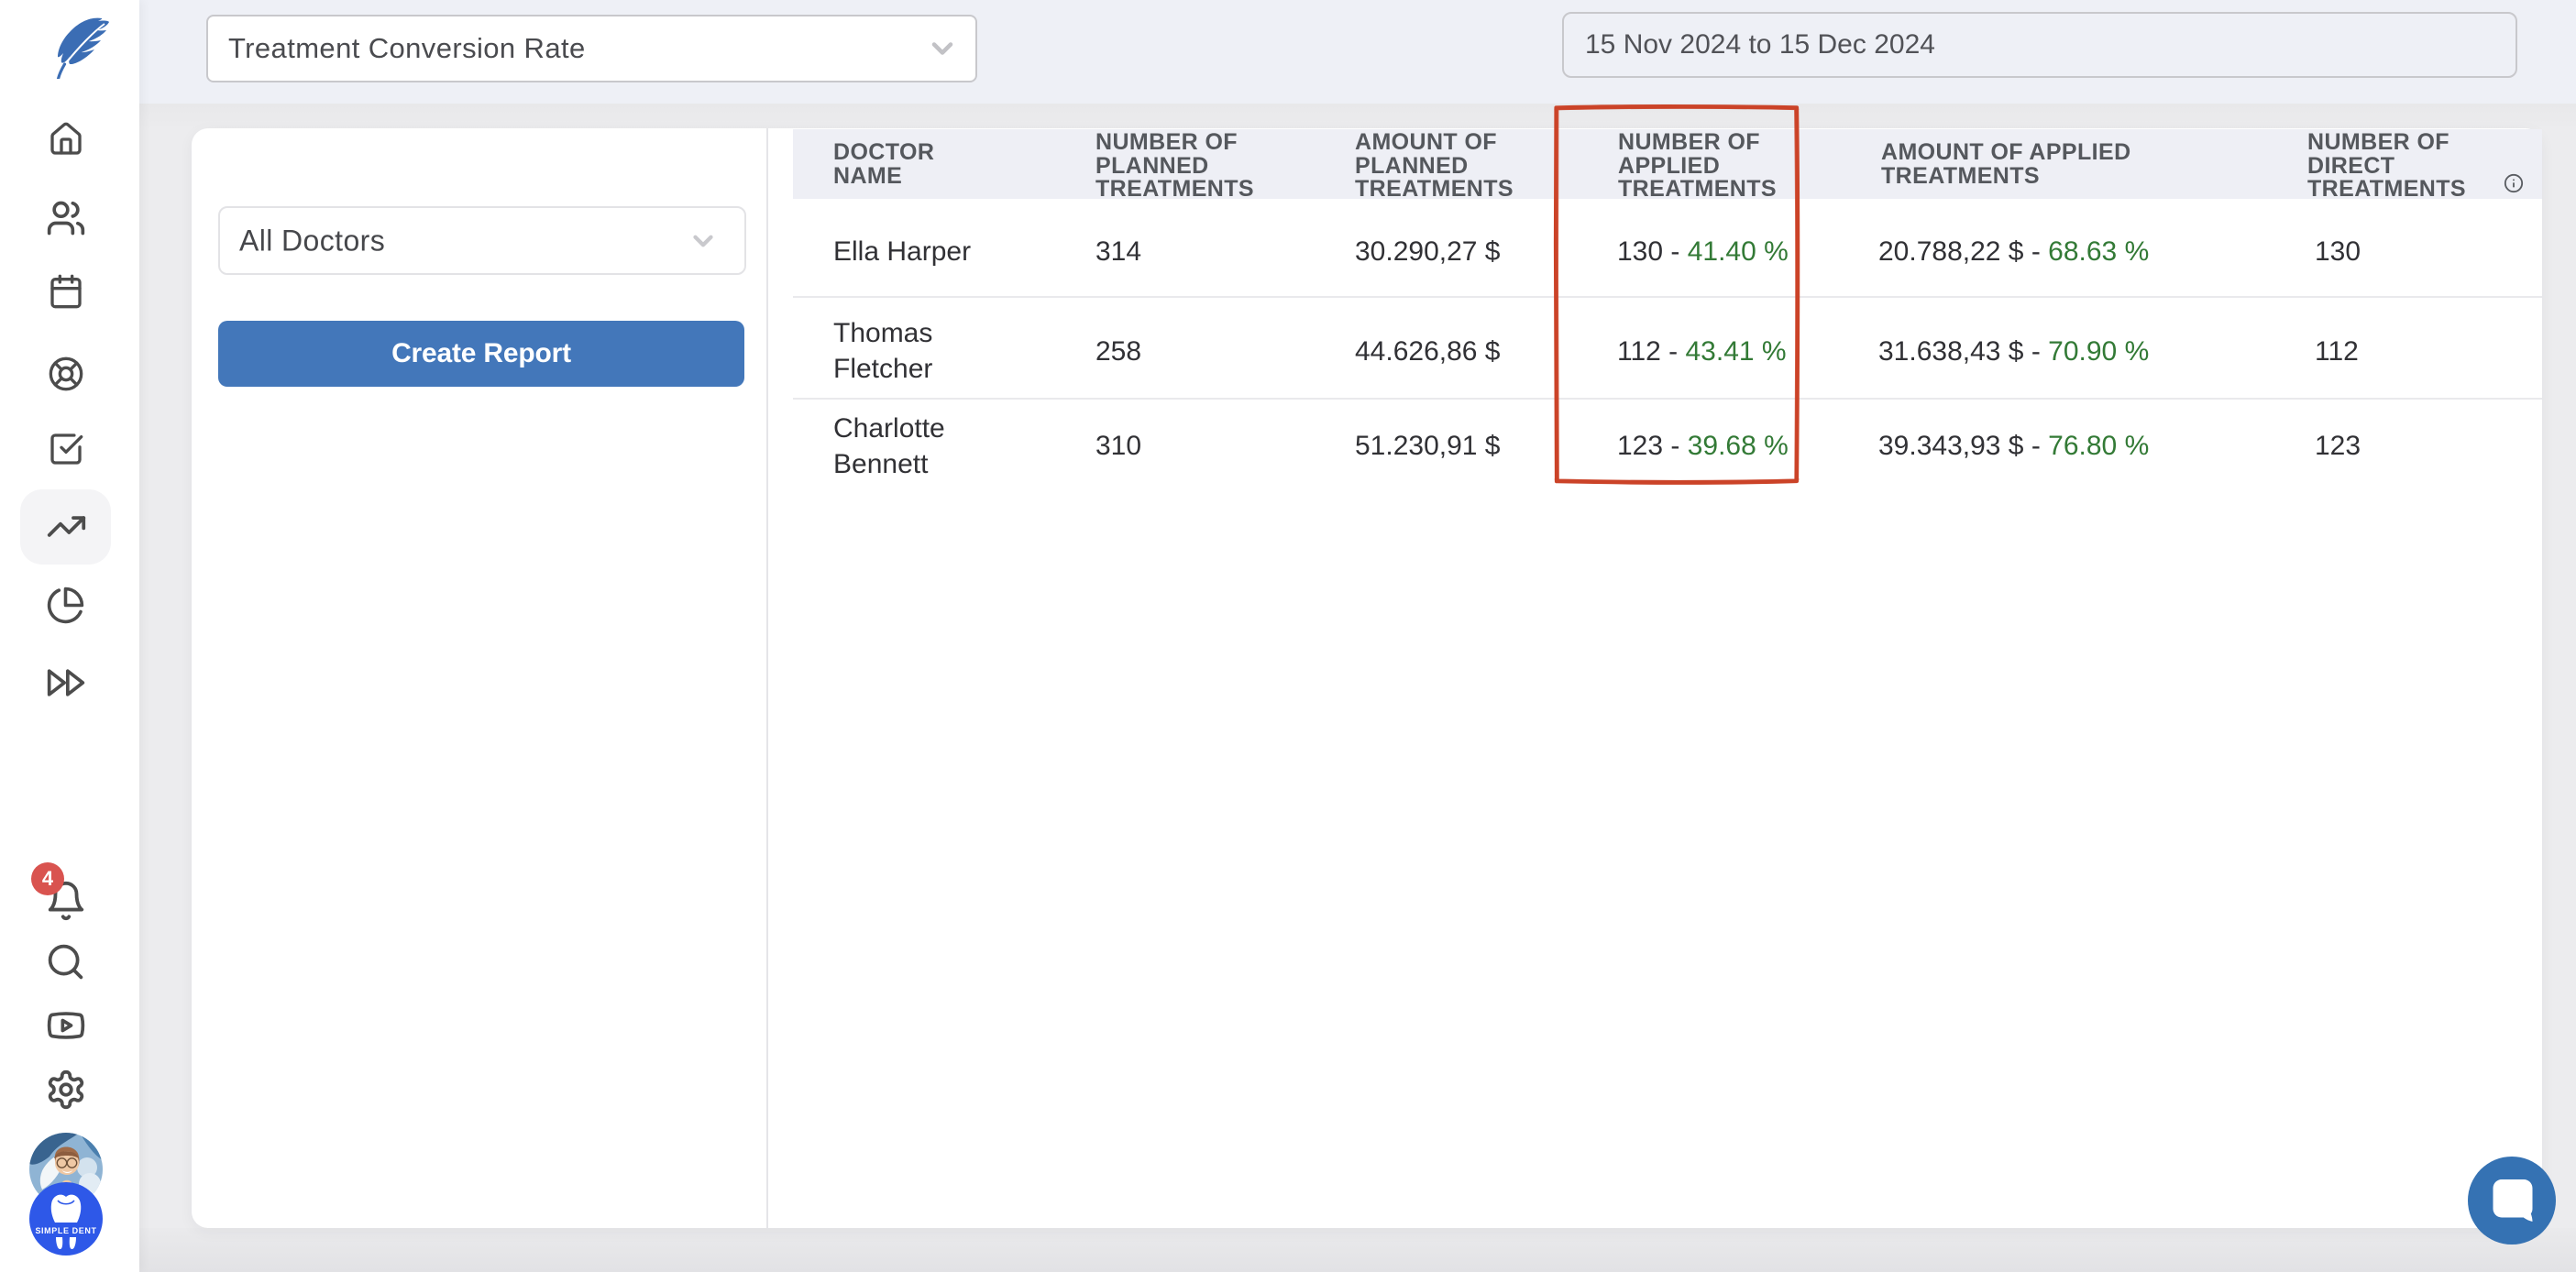  Describe the element at coordinates (65, 1230) in the screenshot. I see `svg-text: SIMPLE DENT` at that location.